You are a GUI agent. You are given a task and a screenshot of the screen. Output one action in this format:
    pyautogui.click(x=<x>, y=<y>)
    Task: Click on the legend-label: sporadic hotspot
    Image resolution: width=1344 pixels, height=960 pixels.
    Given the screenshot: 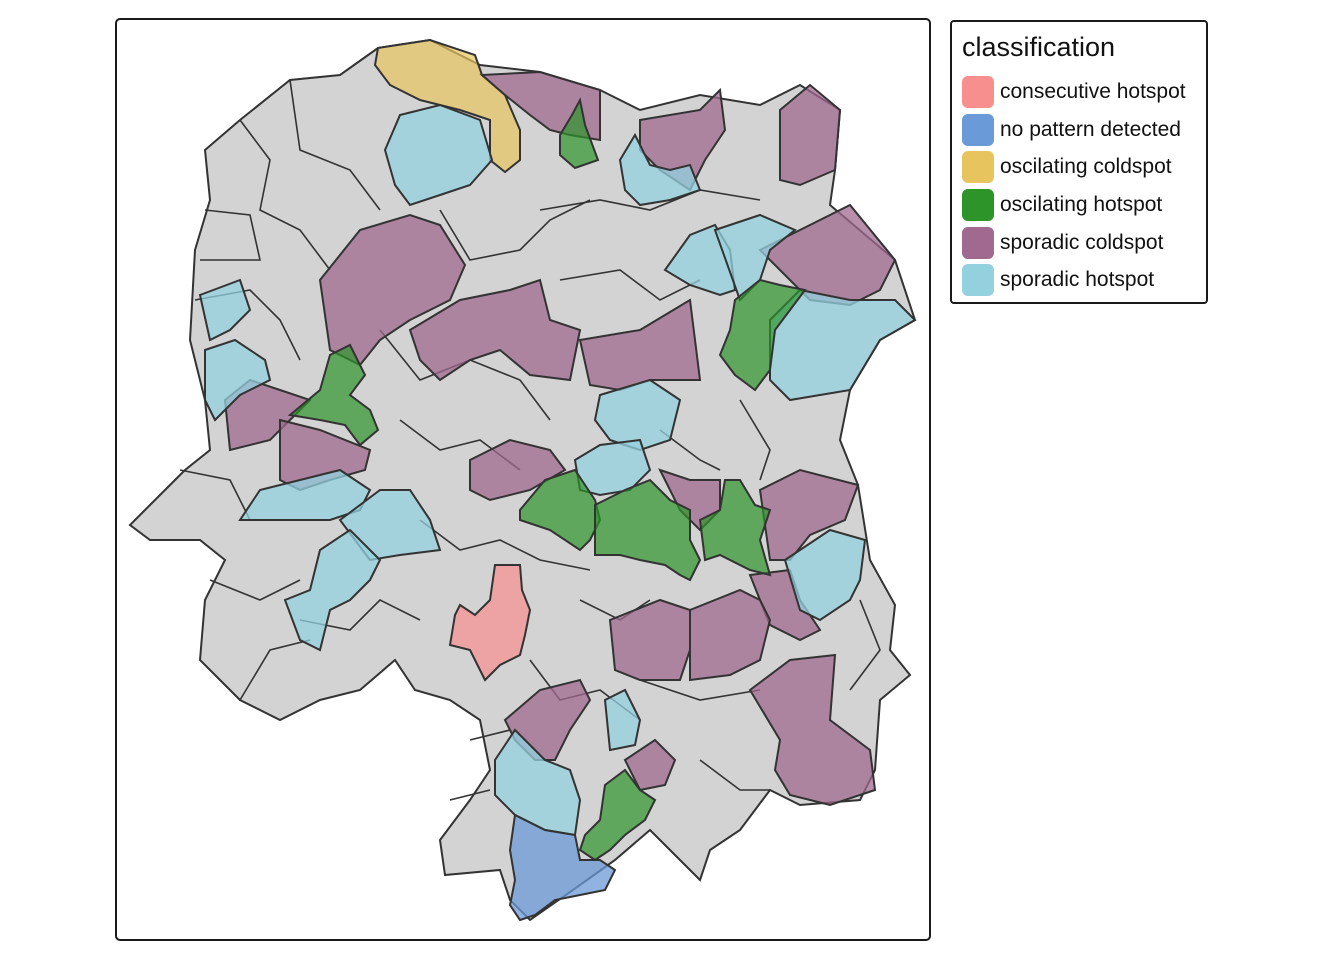 What is the action you would take?
    pyautogui.click(x=1077, y=279)
    